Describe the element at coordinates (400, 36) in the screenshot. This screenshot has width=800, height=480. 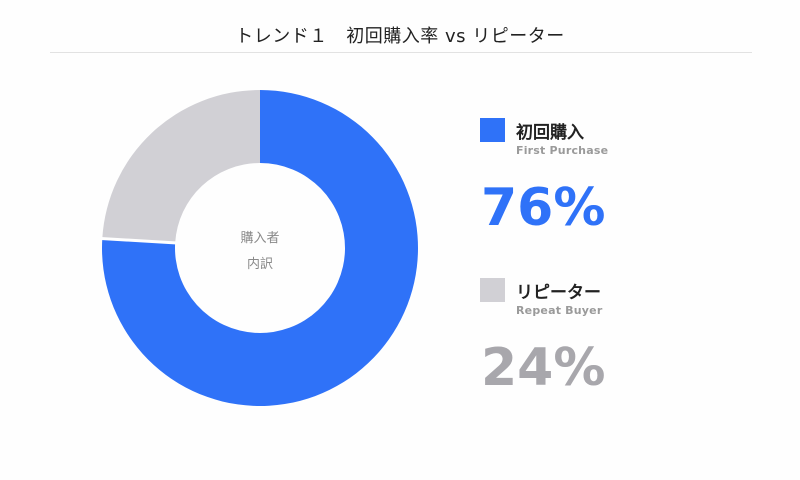
I see `chart-title: トレンド１ 初回購入率 vs リピーター` at that location.